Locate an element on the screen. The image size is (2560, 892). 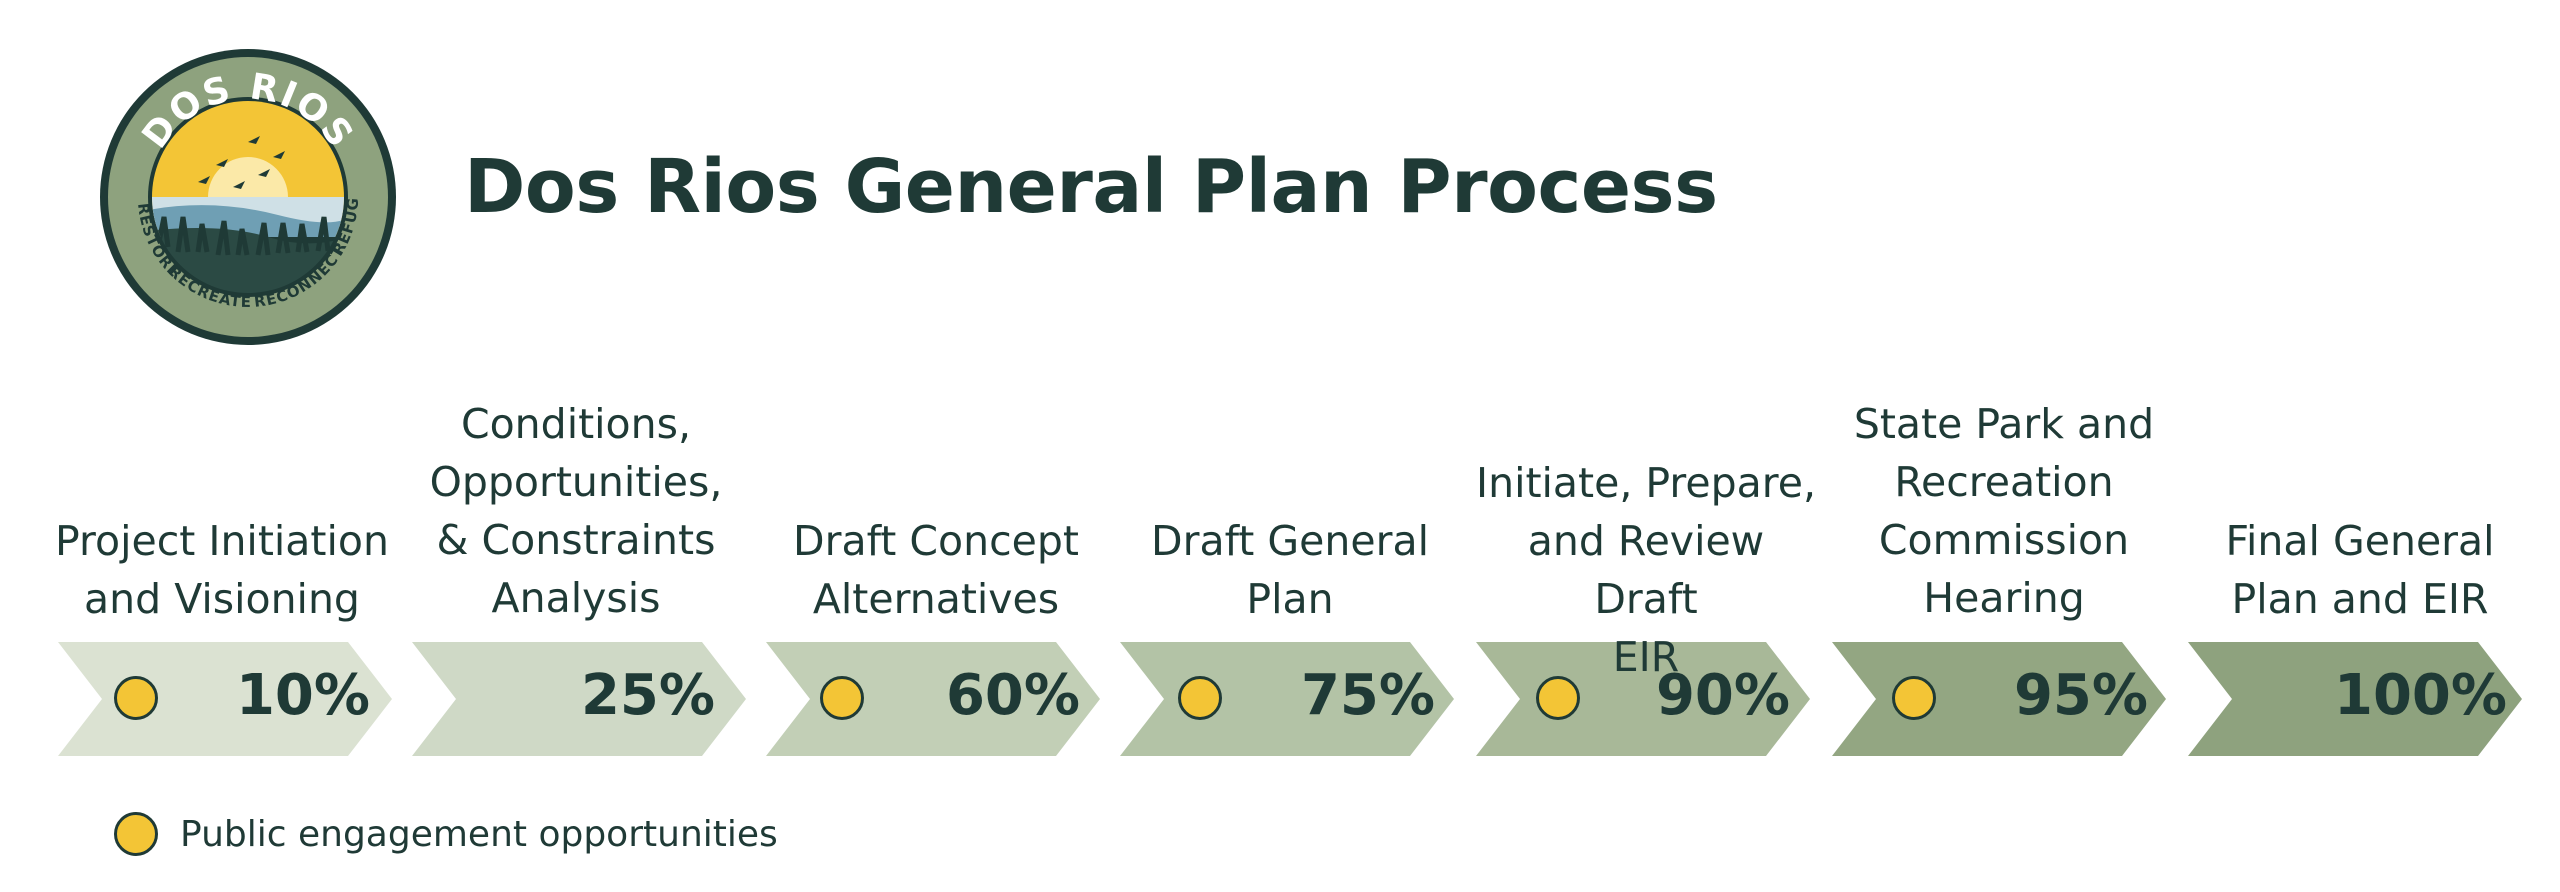
step-percent-7: 100% is located at coordinates (2421, 695).